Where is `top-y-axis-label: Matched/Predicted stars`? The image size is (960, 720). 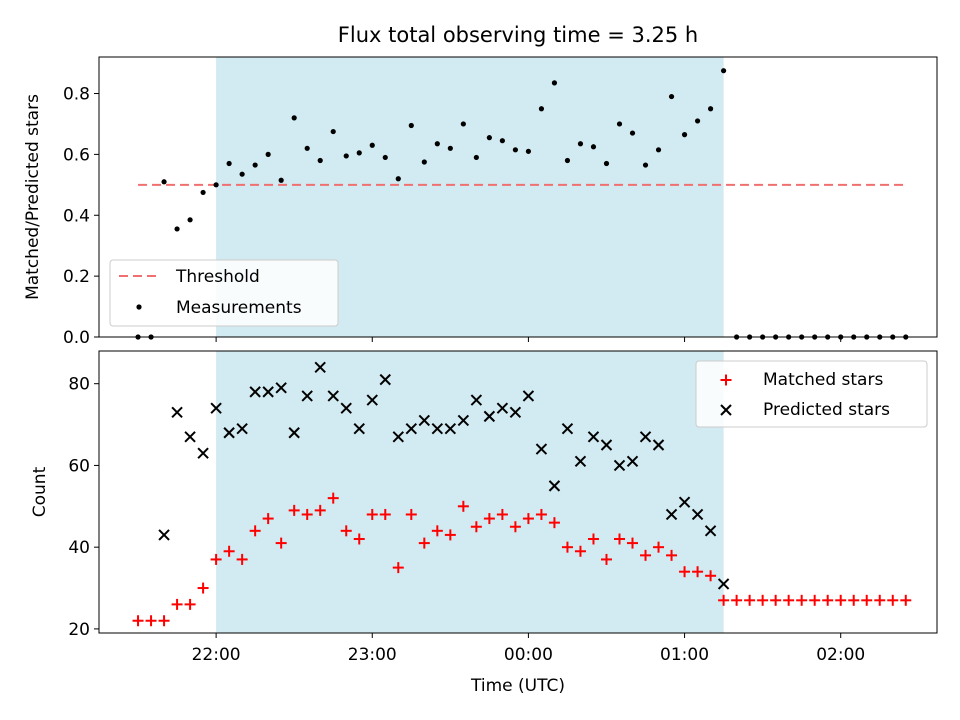
top-y-axis-label: Matched/Predicted stars is located at coordinates (33, 197).